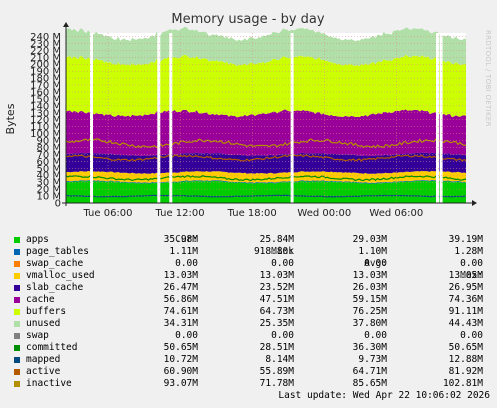 This screenshot has width=497, height=408. What do you see at coordinates (369, 371) in the screenshot?
I see `legend-avg: 64.71M` at bounding box center [369, 371].